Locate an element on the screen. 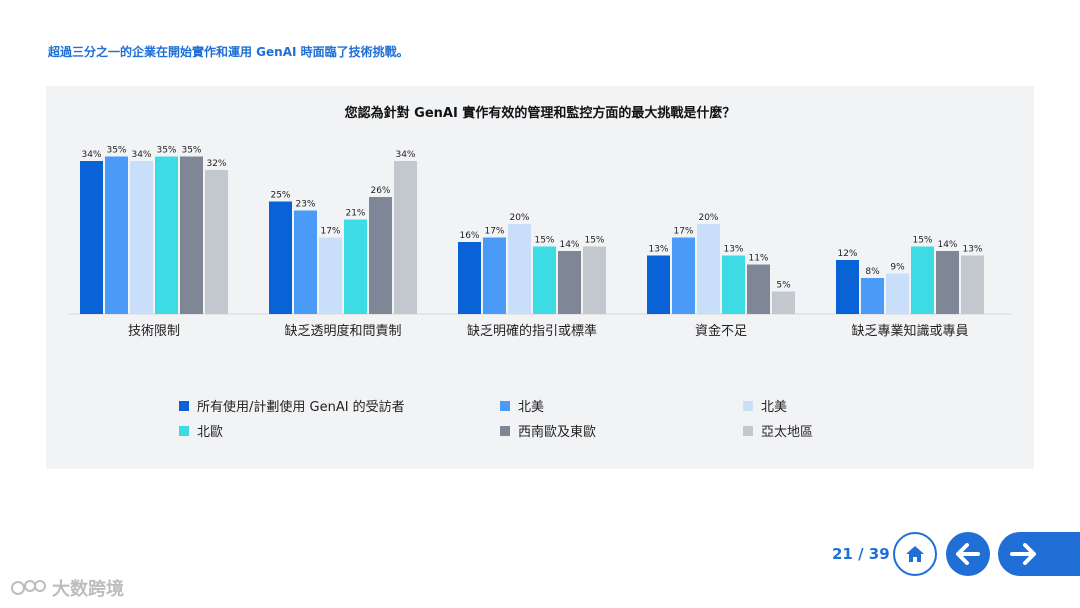  arrow-right-icon is located at coordinates (1023, 554).